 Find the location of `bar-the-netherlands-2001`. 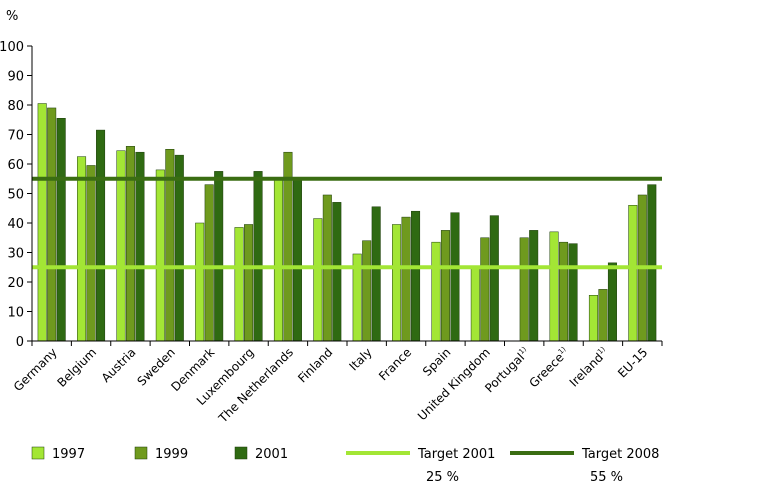

bar-the-netherlands-2001 is located at coordinates (297, 260).